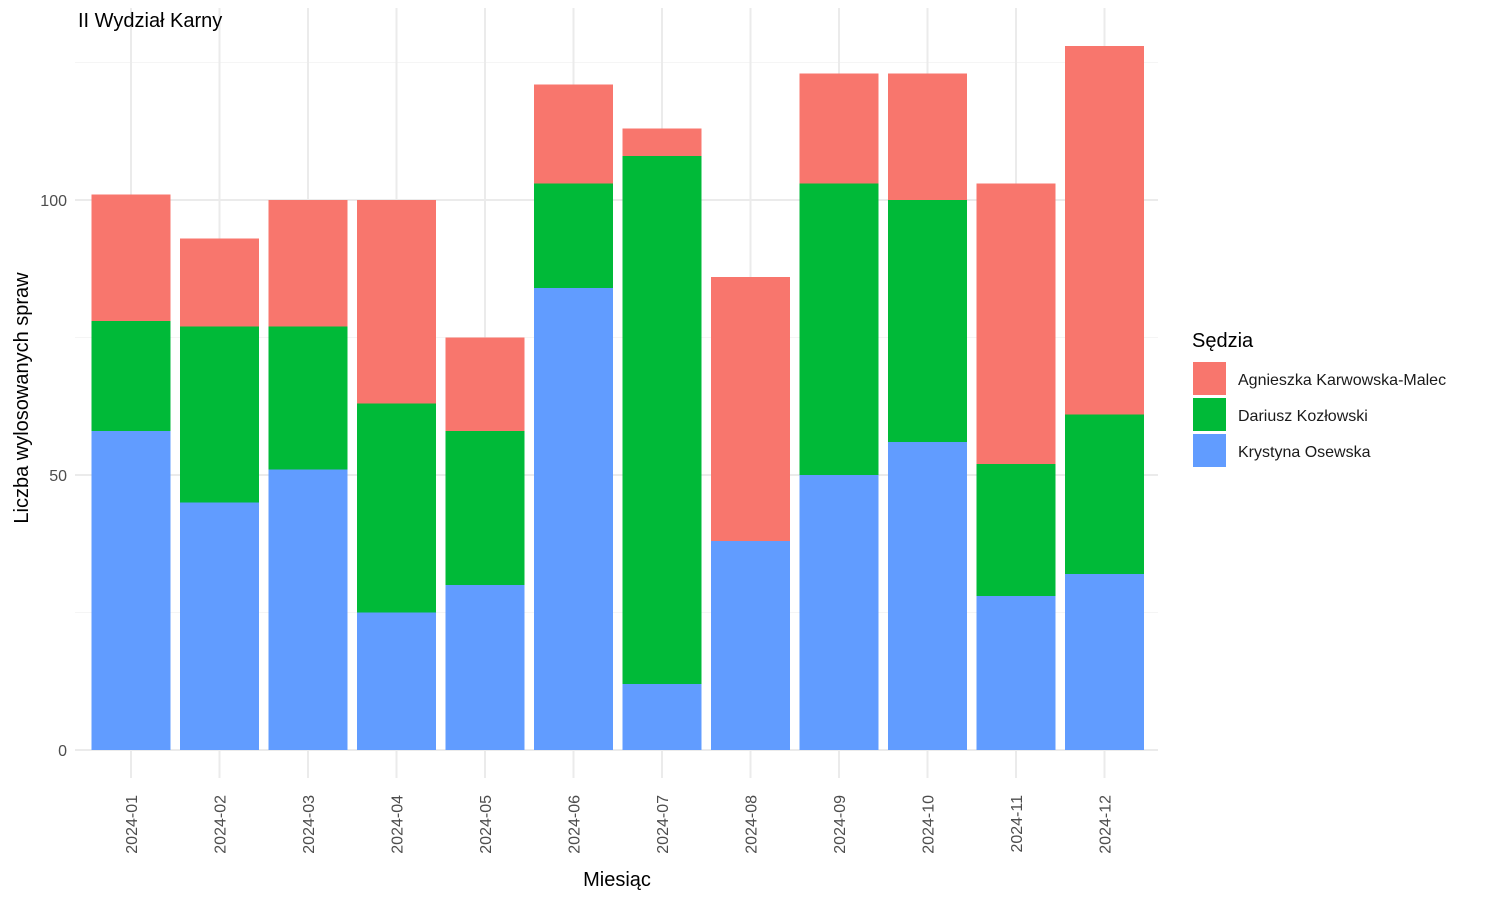 Image resolution: width=1500 pixels, height=900 pixels. I want to click on bar-segment: 2024-04 — Dariusz Kozłowski: 38, so click(396, 508).